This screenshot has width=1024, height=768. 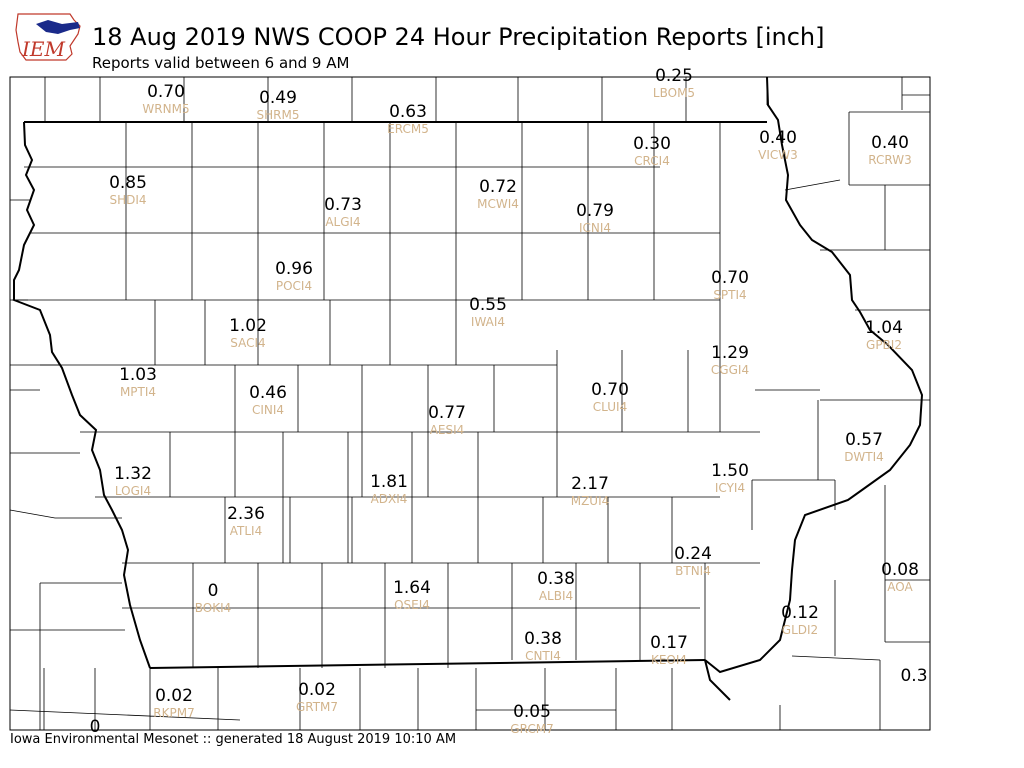 I want to click on precip-value: 0.12, so click(x=800, y=613).